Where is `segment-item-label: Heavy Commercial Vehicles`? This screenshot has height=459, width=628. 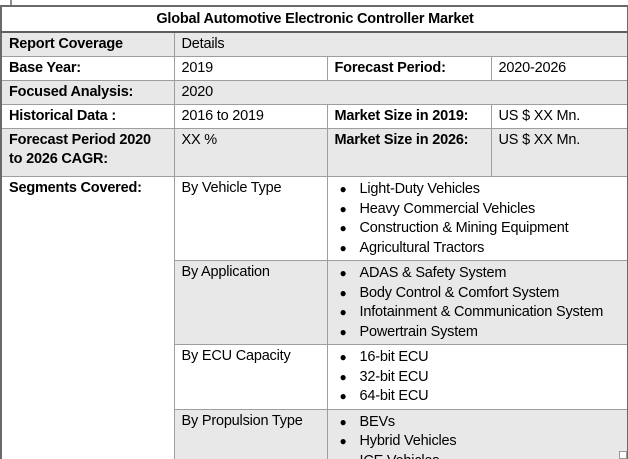
segment-item-label: Heavy Commercial Vehicles is located at coordinates (447, 208).